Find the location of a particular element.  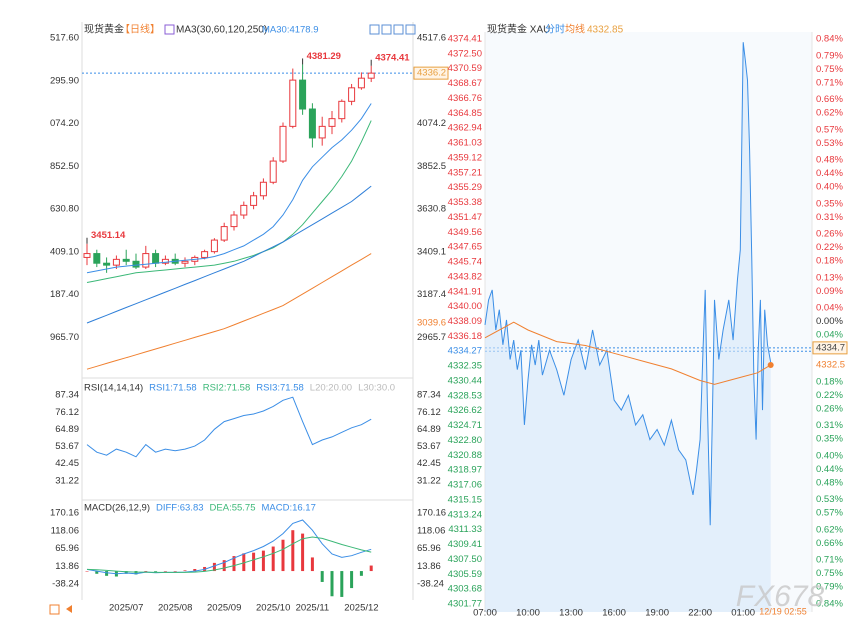

series-name: 均线 is located at coordinates (575, 29).